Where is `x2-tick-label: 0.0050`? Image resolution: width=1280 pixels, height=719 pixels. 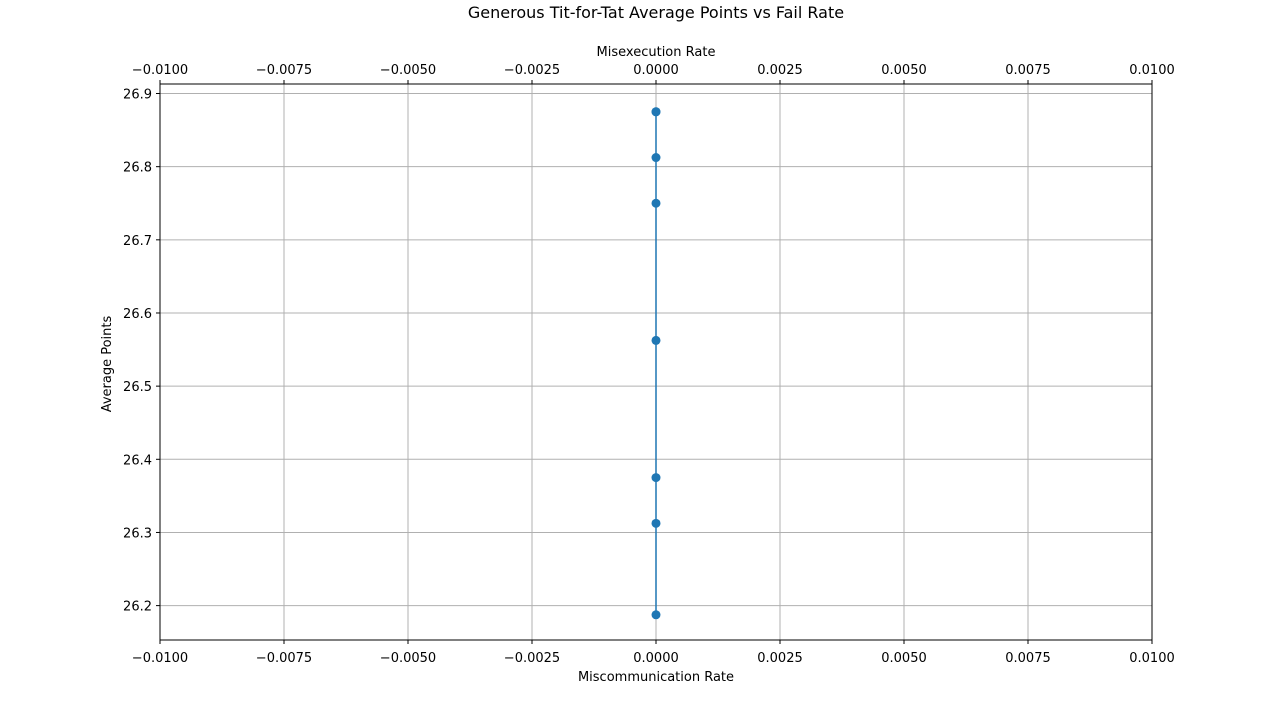
x2-tick-label: 0.0050 is located at coordinates (904, 70).